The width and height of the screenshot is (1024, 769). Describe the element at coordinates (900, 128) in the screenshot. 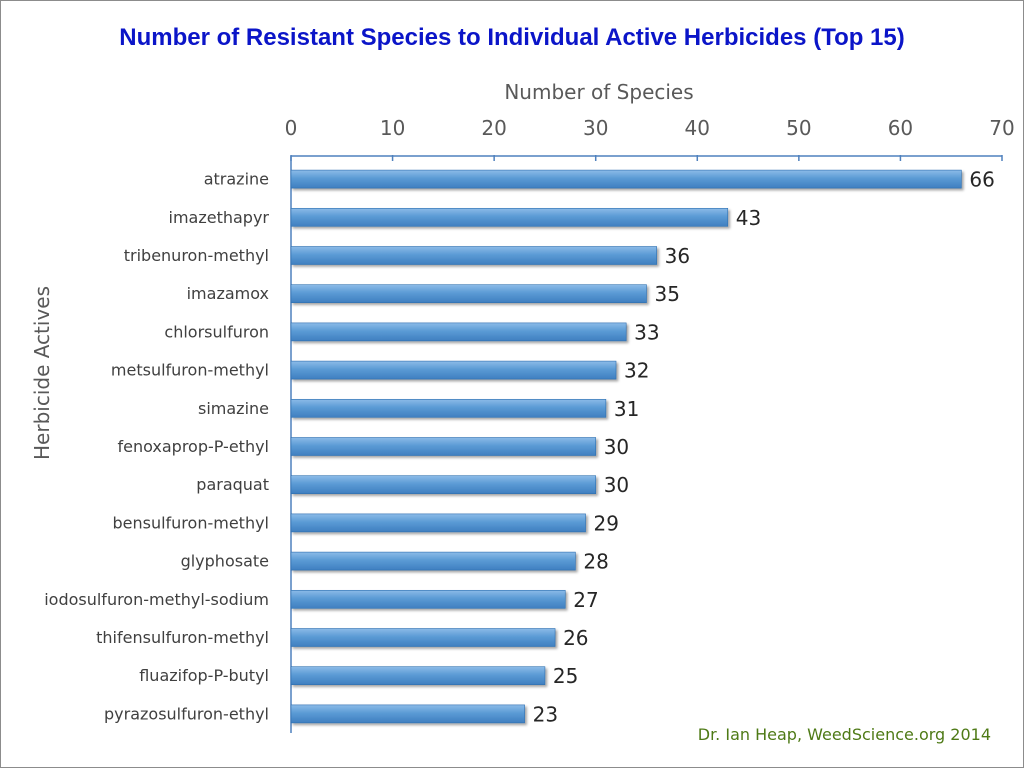

I see `x-tick-label: 60` at that location.